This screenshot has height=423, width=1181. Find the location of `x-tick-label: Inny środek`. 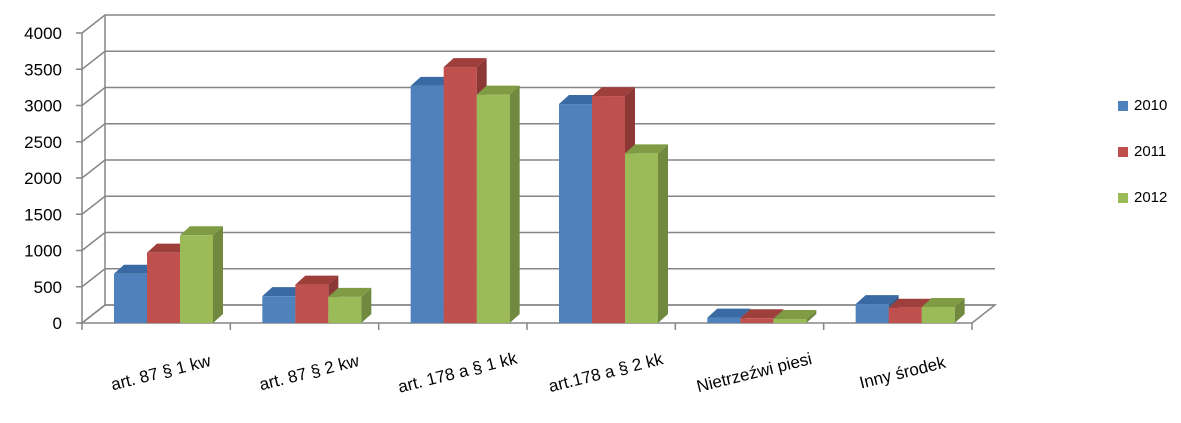

x-tick-label: Inny środek is located at coordinates (903, 373).